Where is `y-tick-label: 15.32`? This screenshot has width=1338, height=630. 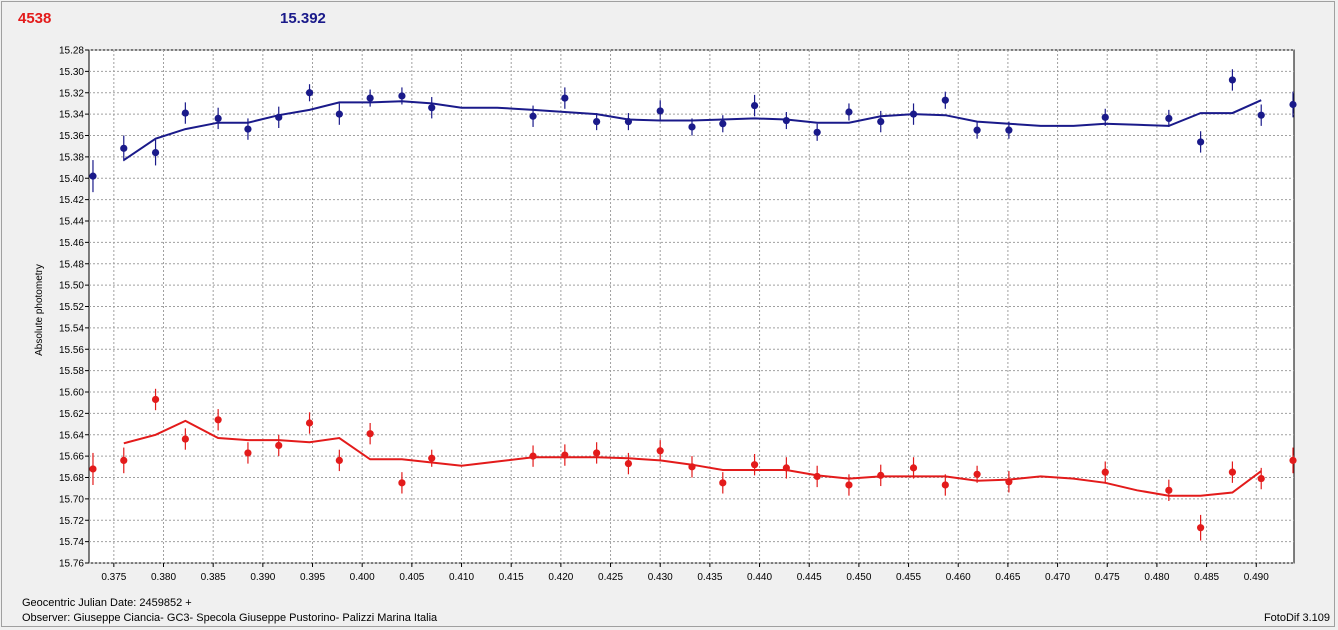
y-tick-label: 15.32 is located at coordinates (71, 93).